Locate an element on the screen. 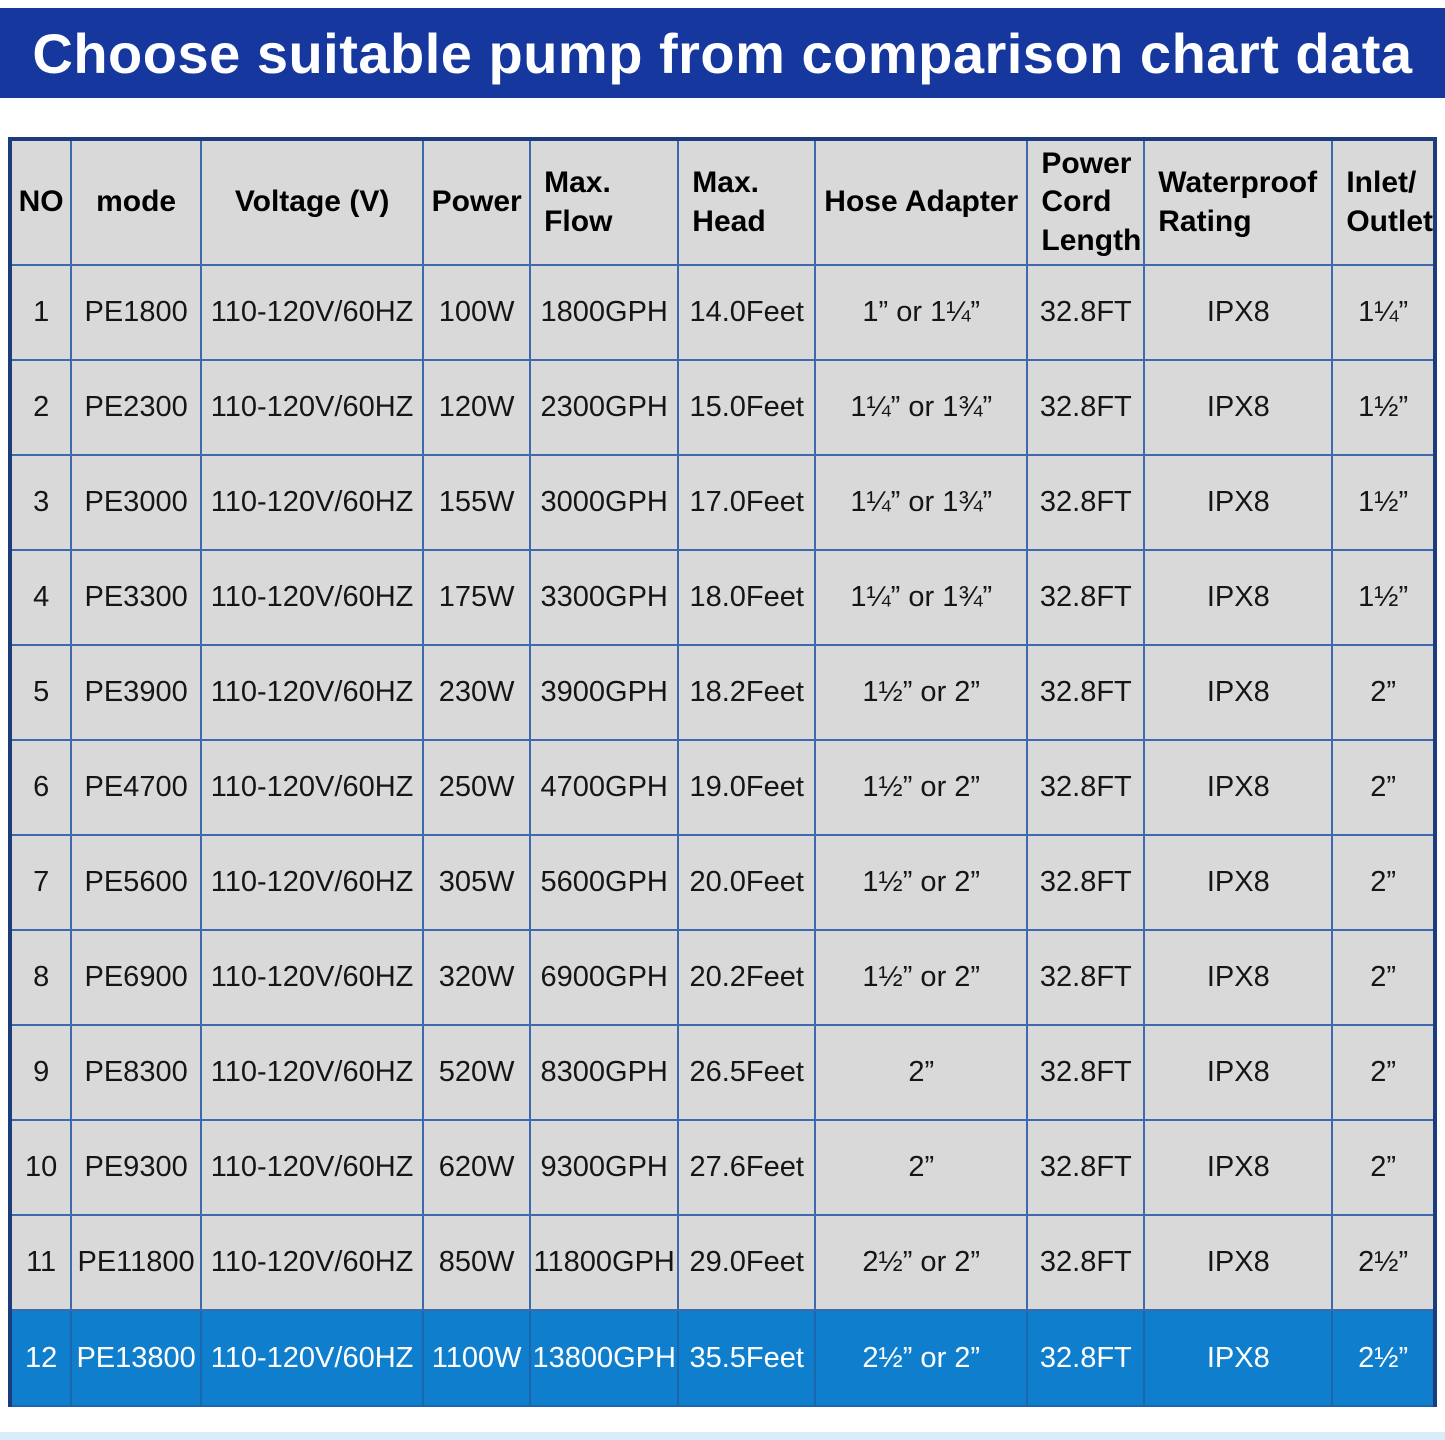  table-cell: 19.0Feet is located at coordinates (747, 787).